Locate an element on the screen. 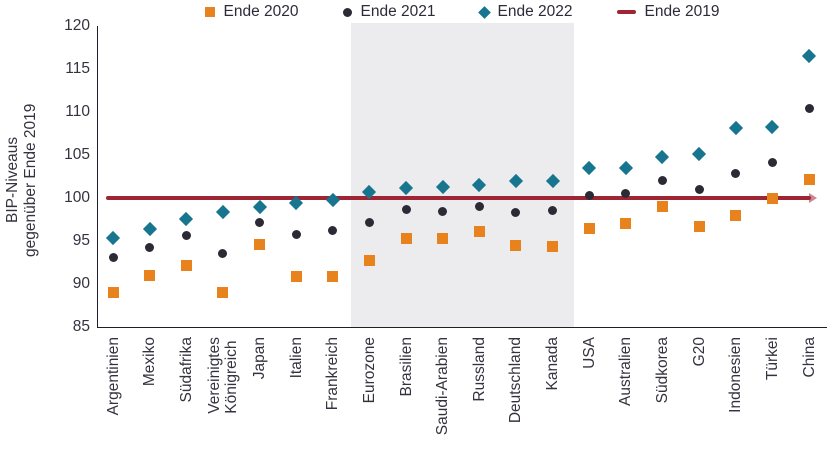 This screenshot has width=836, height=451. legend-item-ende-2022: Ende 2022 is located at coordinates (525, 12).